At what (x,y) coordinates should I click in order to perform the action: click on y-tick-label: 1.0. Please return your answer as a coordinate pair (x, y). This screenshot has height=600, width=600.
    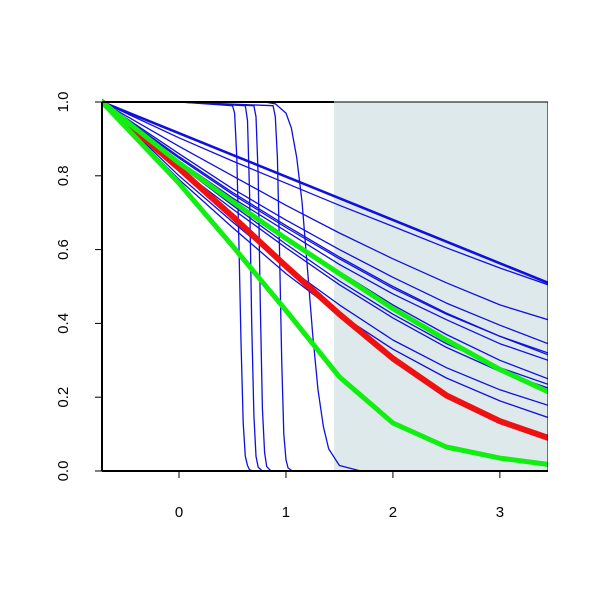
    Looking at the image, I should click on (63, 102).